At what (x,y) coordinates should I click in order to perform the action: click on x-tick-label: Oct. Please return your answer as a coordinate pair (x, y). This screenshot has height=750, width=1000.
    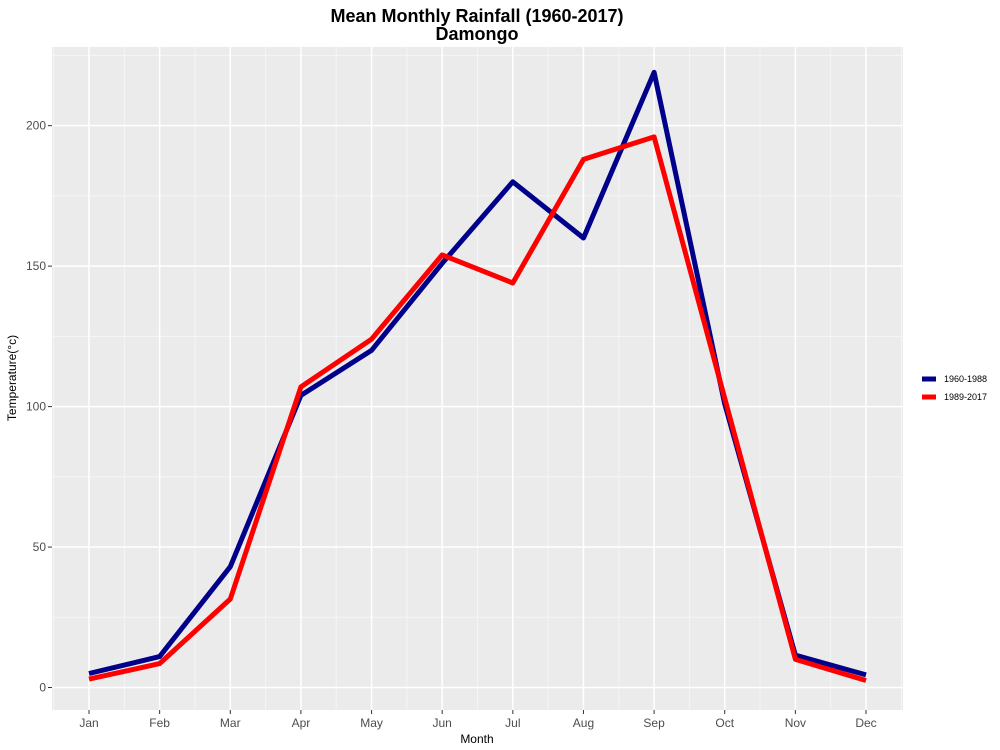
    Looking at the image, I should click on (724, 723).